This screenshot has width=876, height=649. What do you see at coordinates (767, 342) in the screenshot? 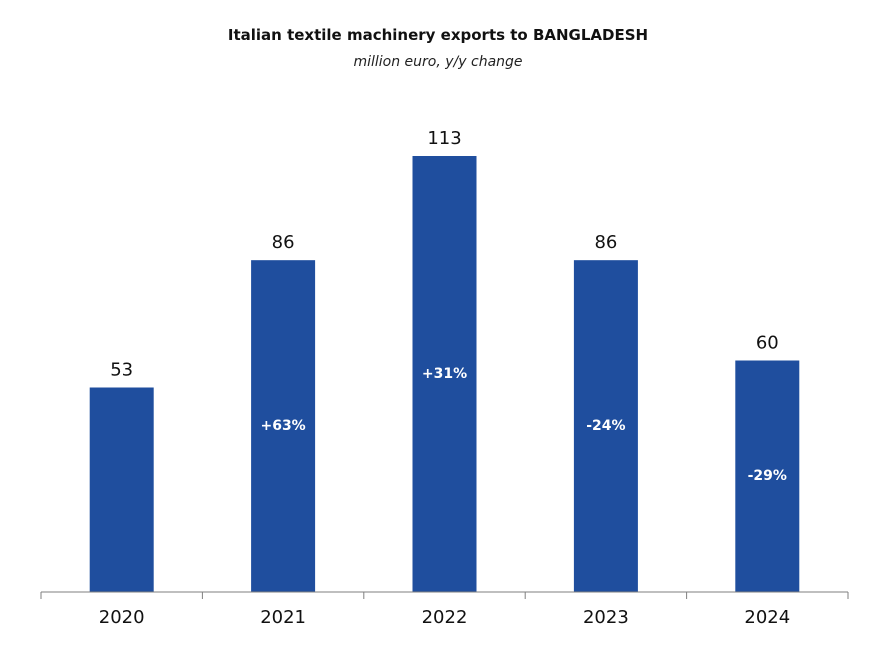
I see `value-label-2024: 60` at bounding box center [767, 342].